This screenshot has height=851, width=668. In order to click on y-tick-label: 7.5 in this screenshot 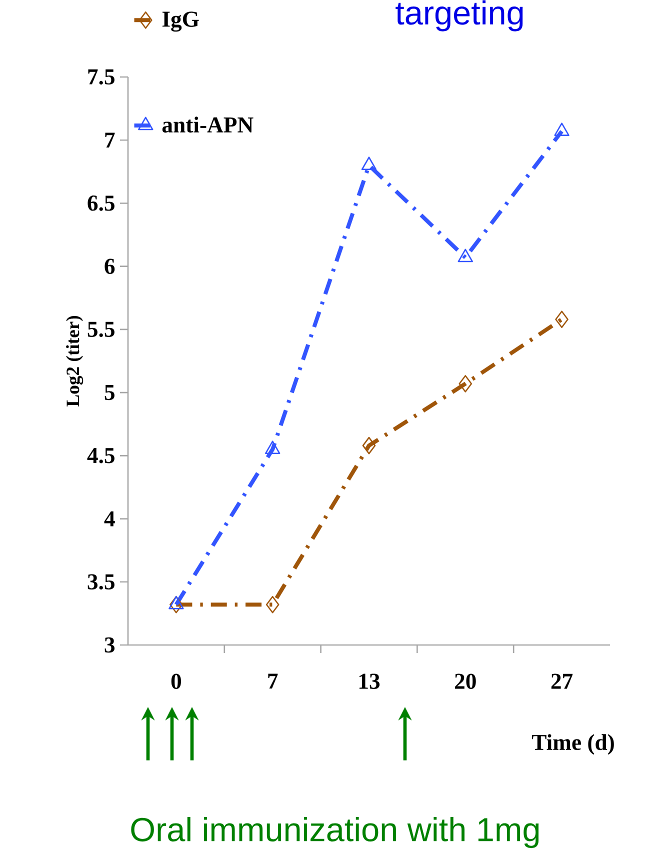, I will do `click(101, 77)`.